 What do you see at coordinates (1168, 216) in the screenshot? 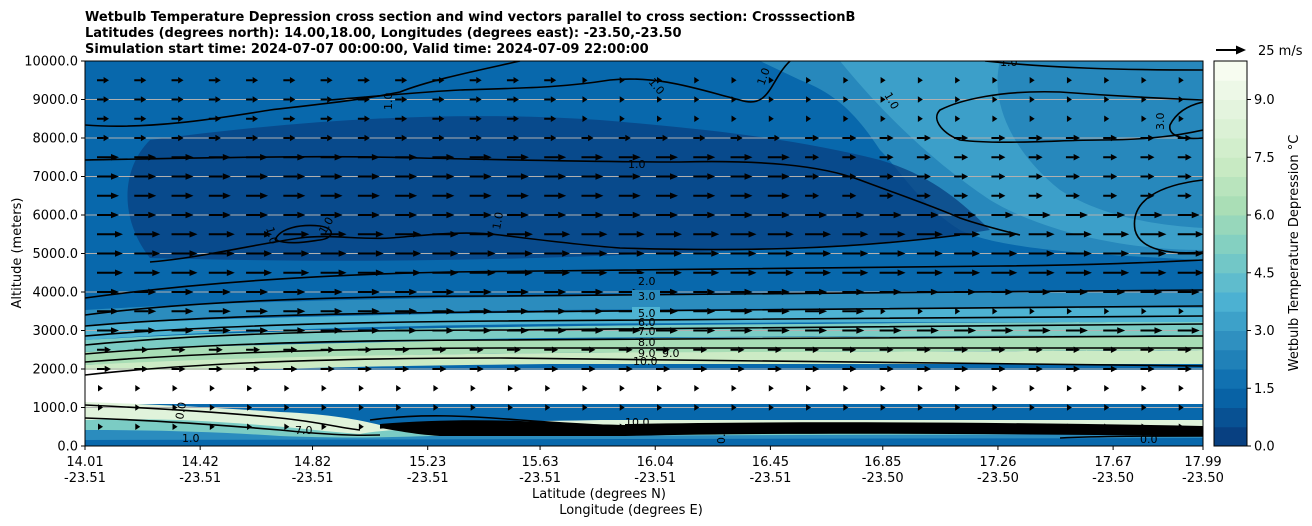
I see `contour-1-right-lower` at bounding box center [1168, 216].